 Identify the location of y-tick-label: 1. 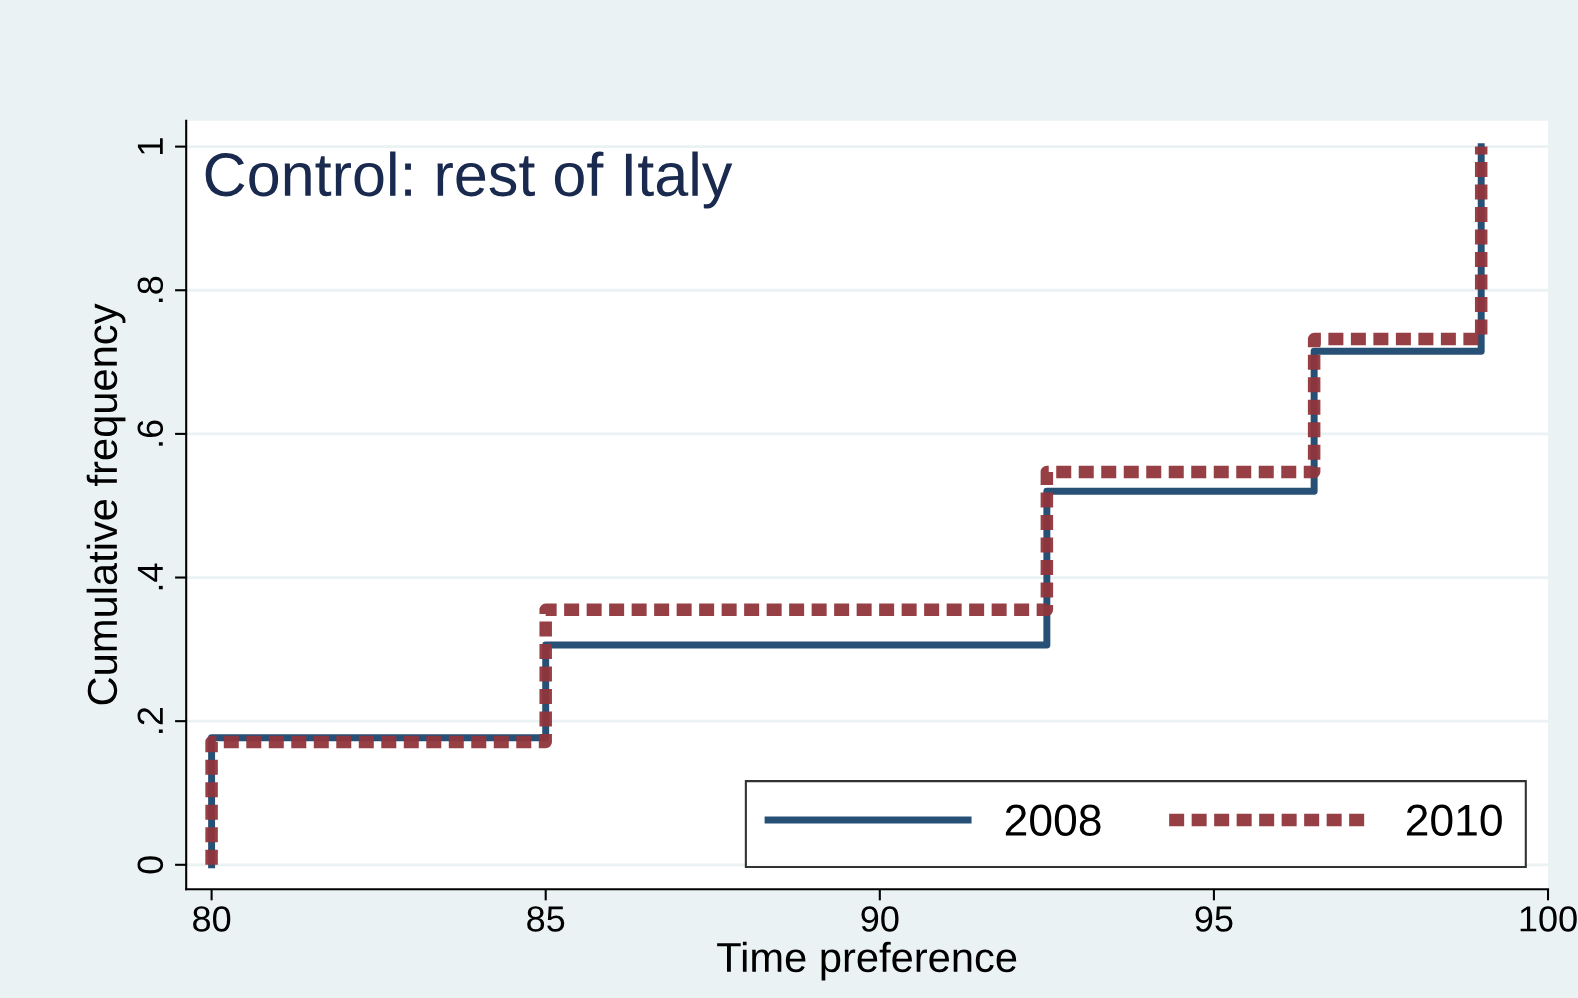
(150, 146).